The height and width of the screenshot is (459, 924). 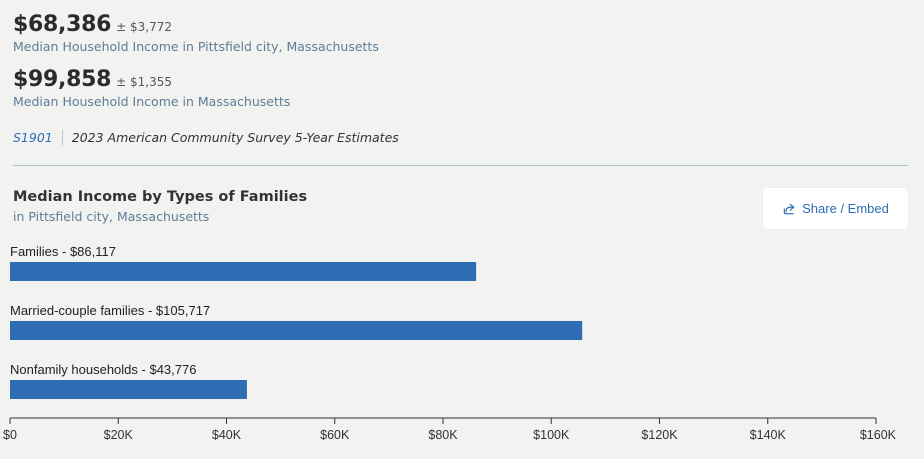 I want to click on x-tick-label: $120K, so click(x=659, y=435).